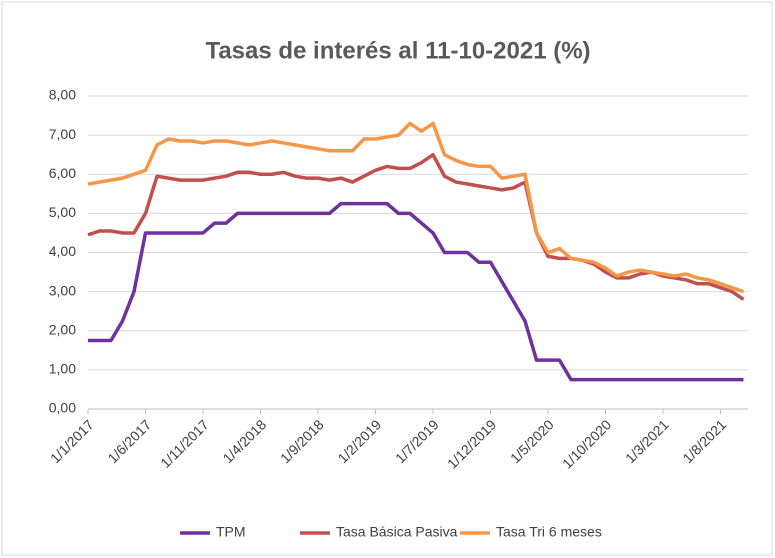 The width and height of the screenshot is (775, 558). Describe the element at coordinates (62, 329) in the screenshot. I see `y-tick-label: 2,00` at that location.